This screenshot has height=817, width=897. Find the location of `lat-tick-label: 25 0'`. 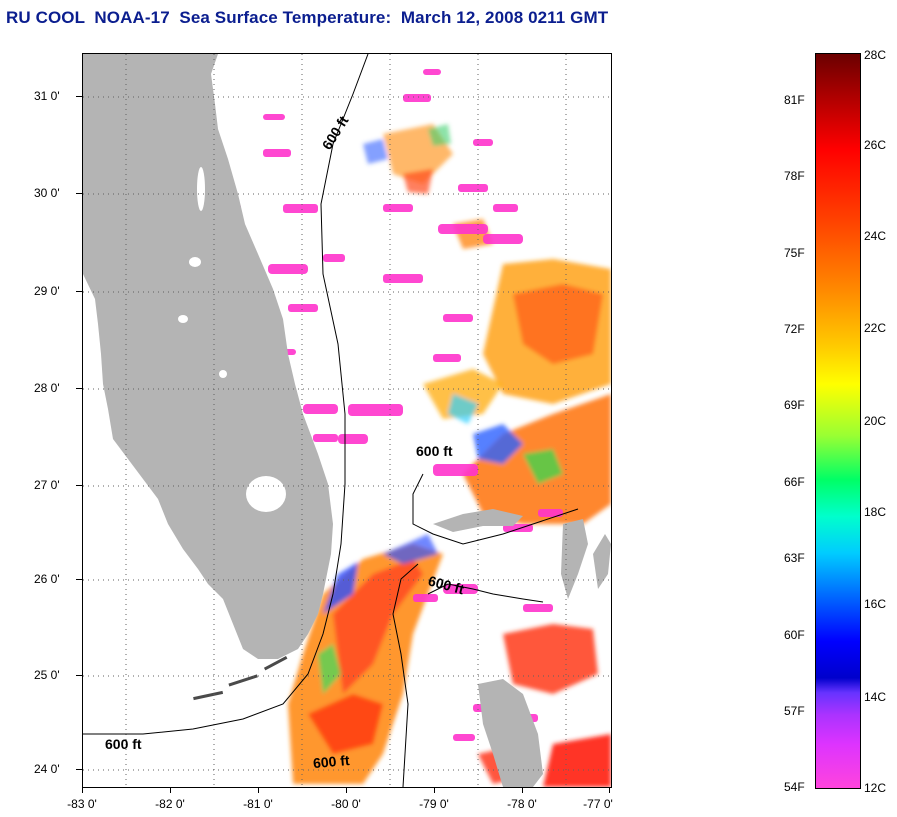

lat-tick-label: 25 0' is located at coordinates (47, 675).